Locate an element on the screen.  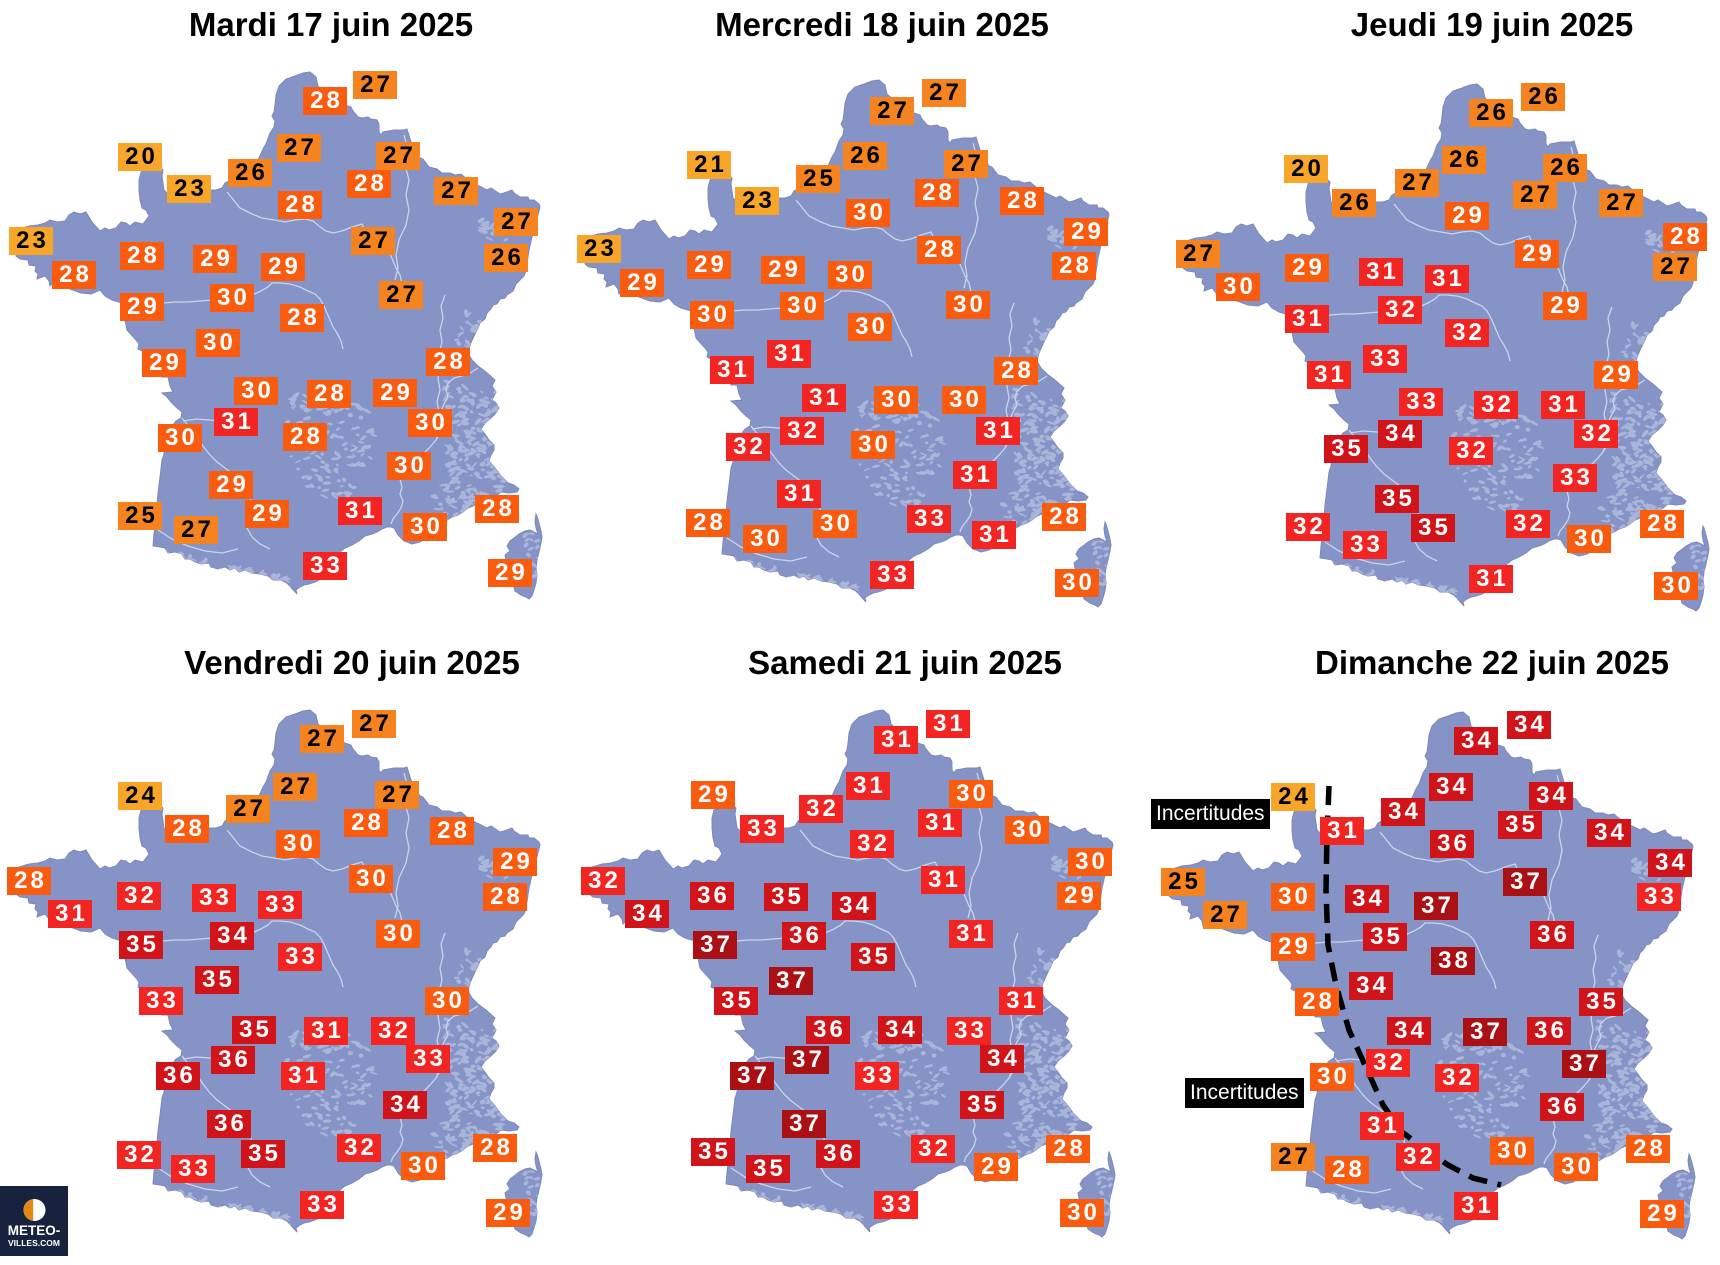
svg-text: VILLES.COM is located at coordinates (34, 1243).